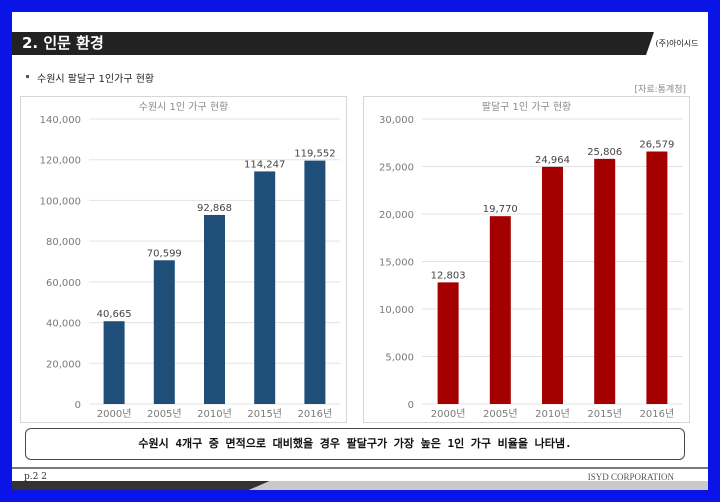  What do you see at coordinates (399, 358) in the screenshot?
I see `y-tick-label: 5,000` at bounding box center [399, 358].